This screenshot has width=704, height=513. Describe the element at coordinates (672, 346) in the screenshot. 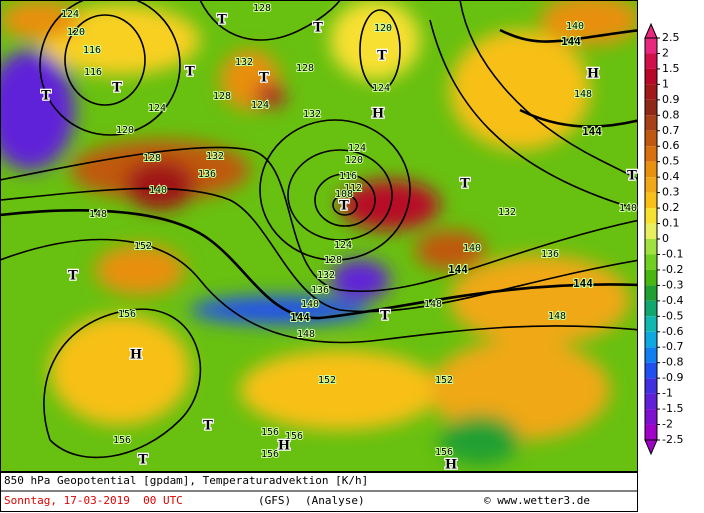

I see `colorbar-label: -0.7` at that location.